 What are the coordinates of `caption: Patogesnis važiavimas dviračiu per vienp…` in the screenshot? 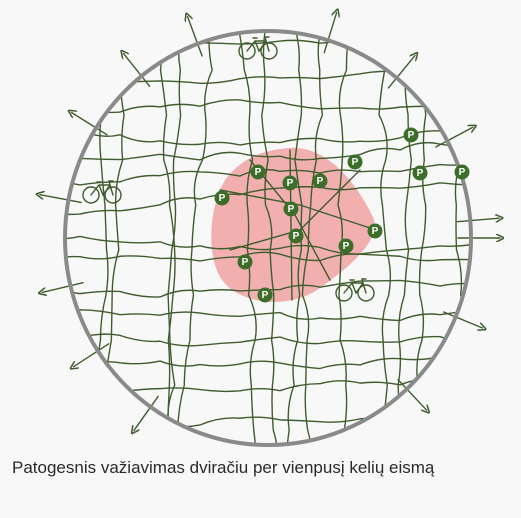 It's located at (223, 467).